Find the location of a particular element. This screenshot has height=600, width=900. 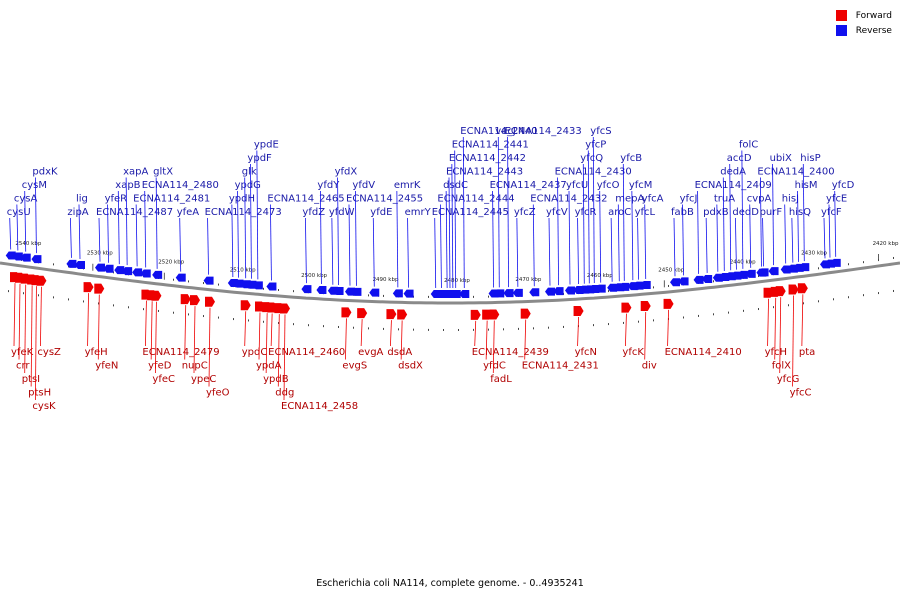

reverse-gene-label: yfcE is located at coordinates (836, 199).